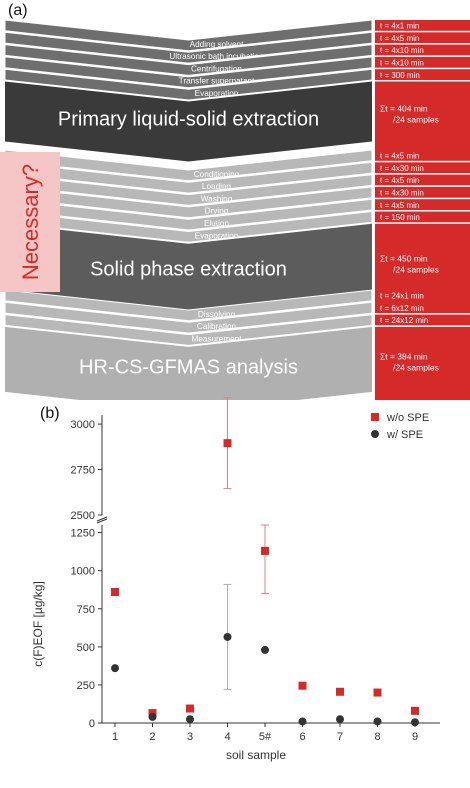 The width and height of the screenshot is (470, 788). Describe the element at coordinates (152, 737) in the screenshot. I see `x-tick-label: 2` at that location.